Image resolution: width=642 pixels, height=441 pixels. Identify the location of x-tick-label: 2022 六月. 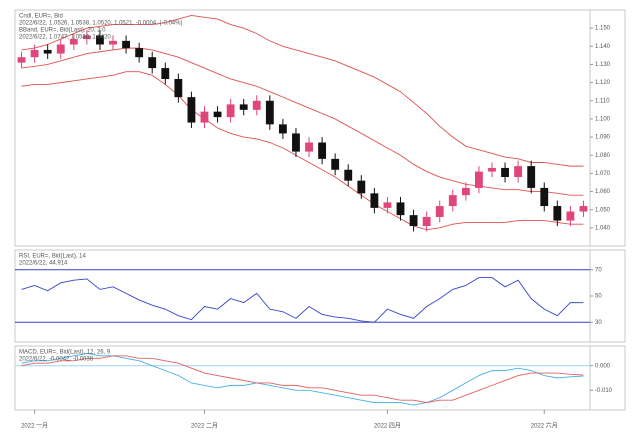
(544, 426).